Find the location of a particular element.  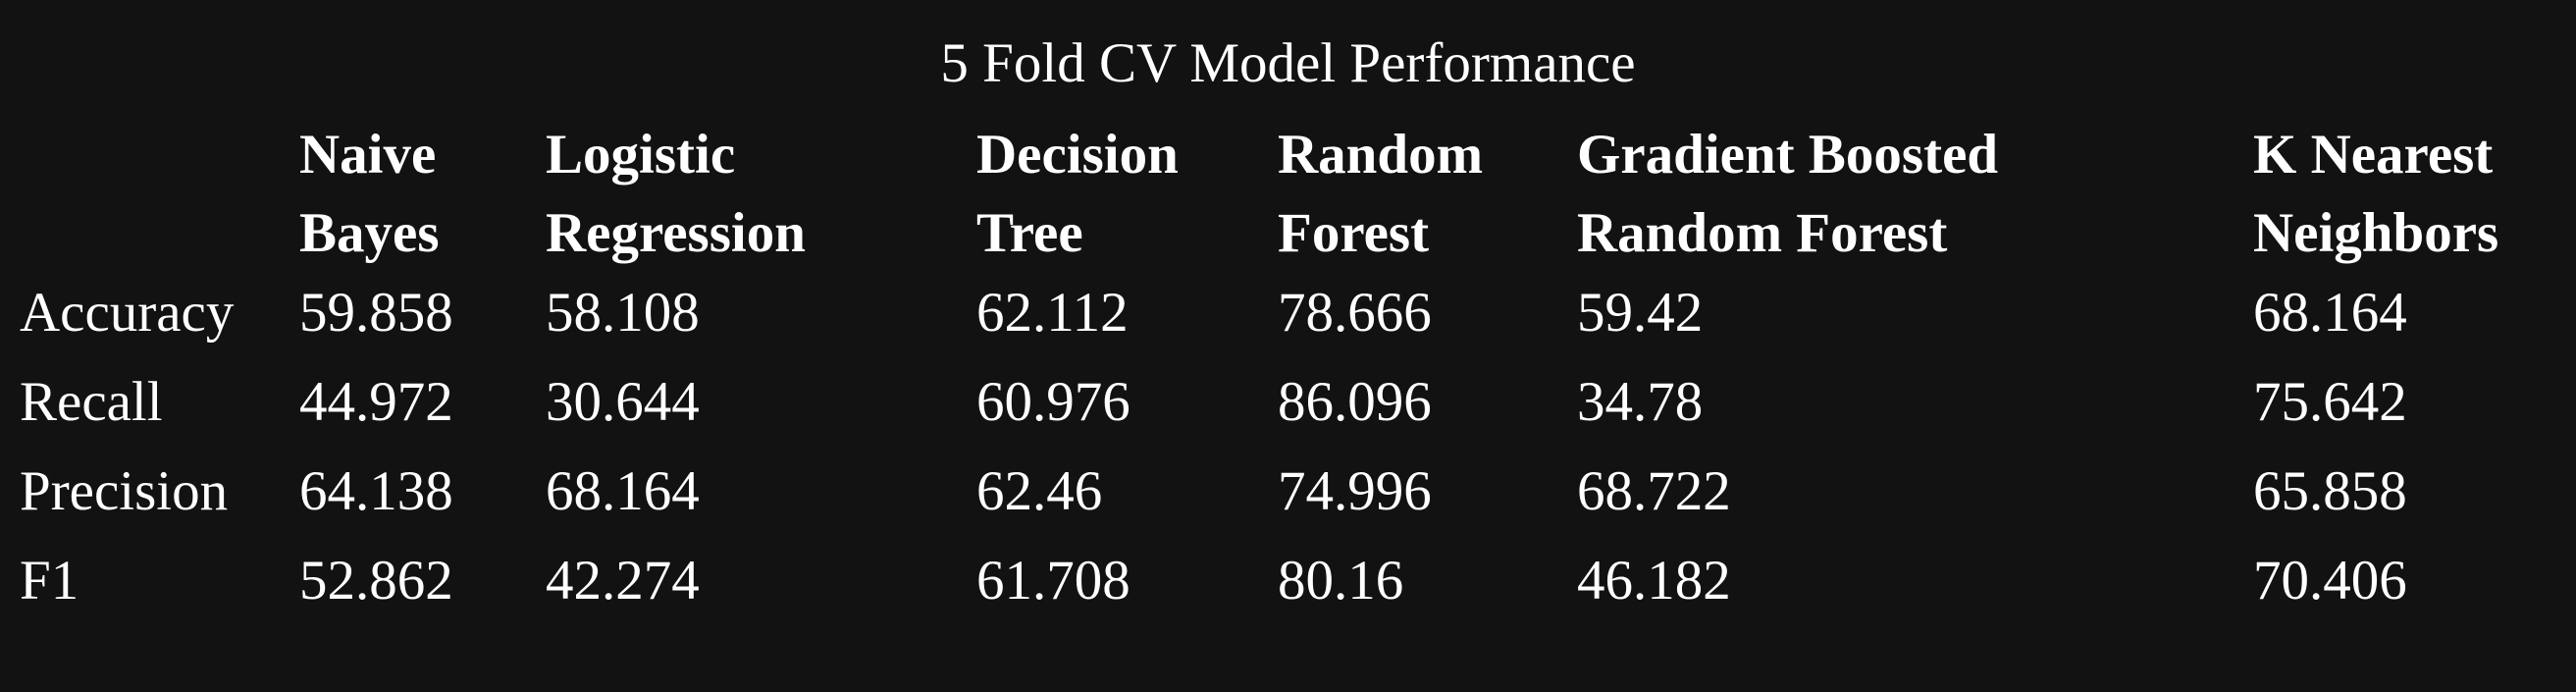

row-label-precision: Precision is located at coordinates (124, 491).